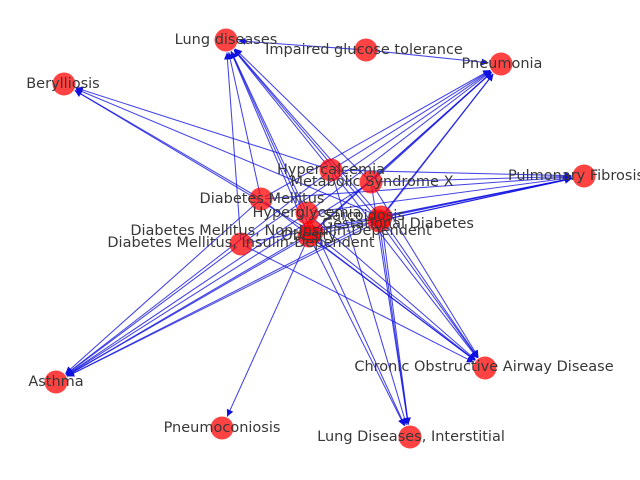 This screenshot has width=640, height=480. I want to click on node-label-berylliosis: Berylliosis, so click(63, 84).